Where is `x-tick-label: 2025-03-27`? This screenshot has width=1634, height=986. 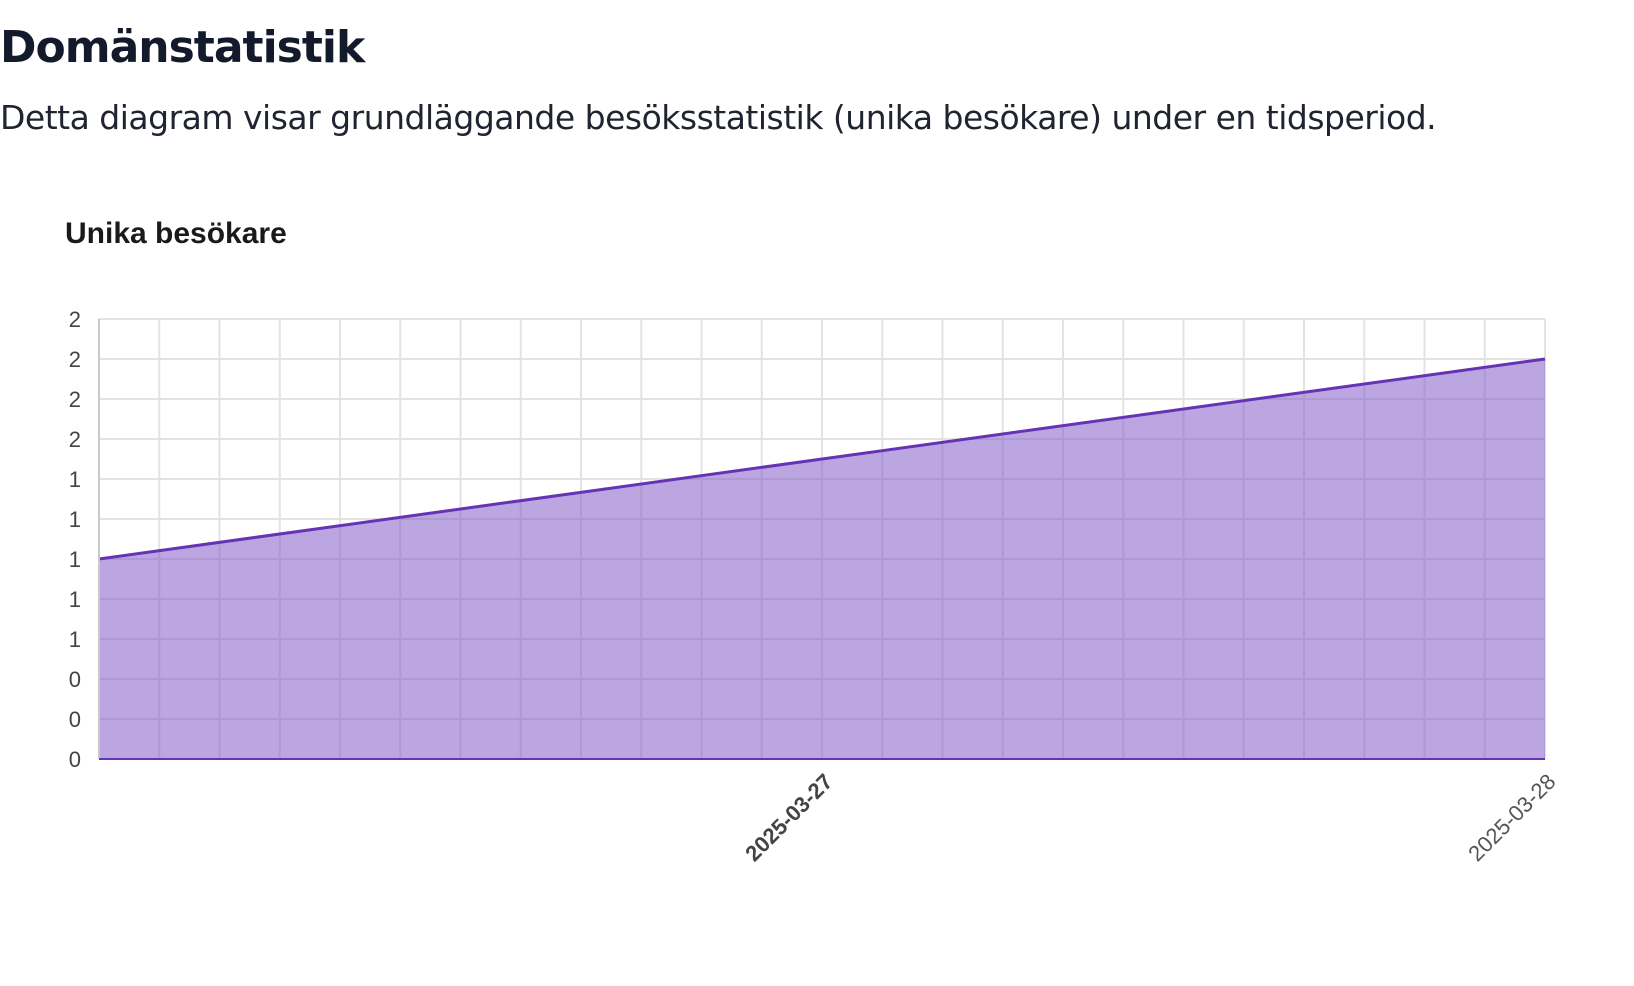
x-tick-label: 2025-03-27 is located at coordinates (788, 817).